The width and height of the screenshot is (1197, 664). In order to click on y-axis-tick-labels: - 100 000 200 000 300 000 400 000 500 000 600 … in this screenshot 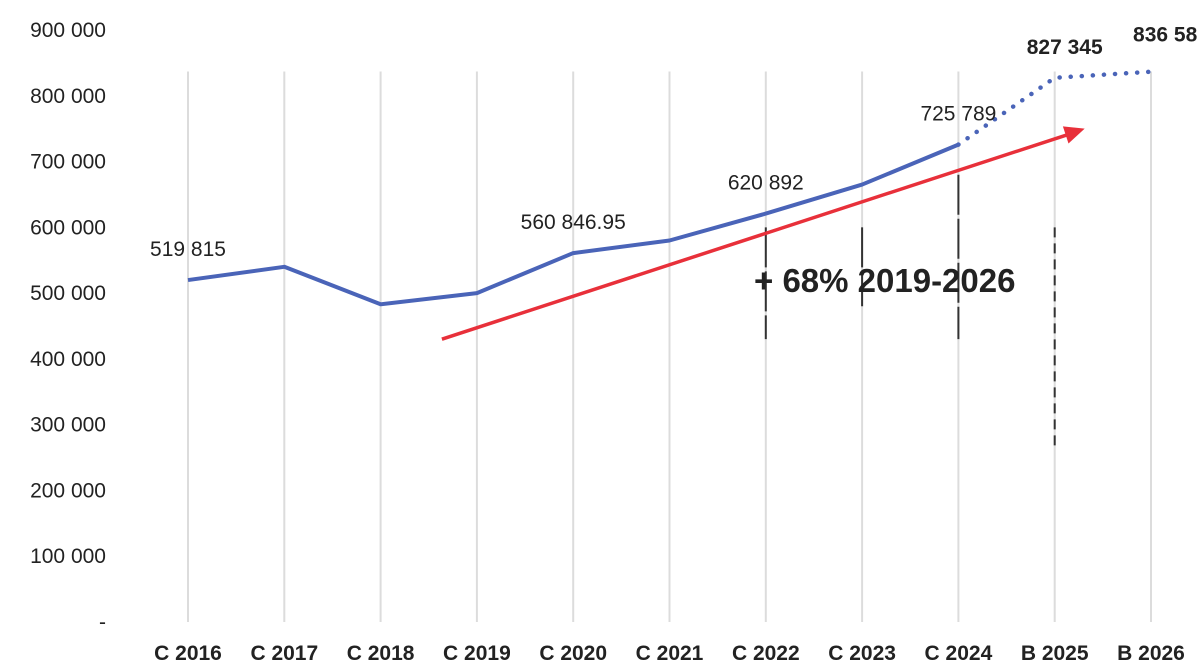, I will do `click(68, 326)`.